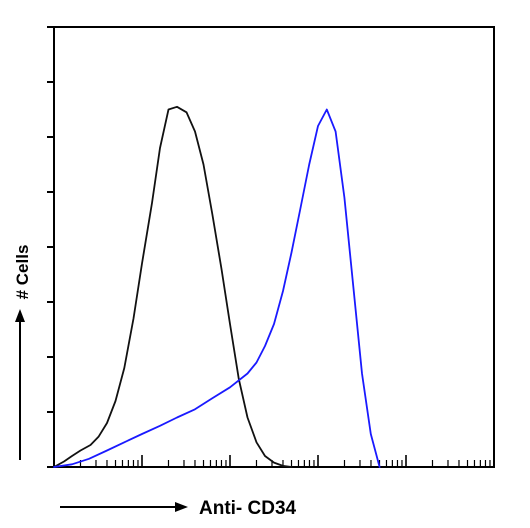 Image resolution: width=530 pixels, height=528 pixels. I want to click on y-axis-arrow-head, so click(20, 315).